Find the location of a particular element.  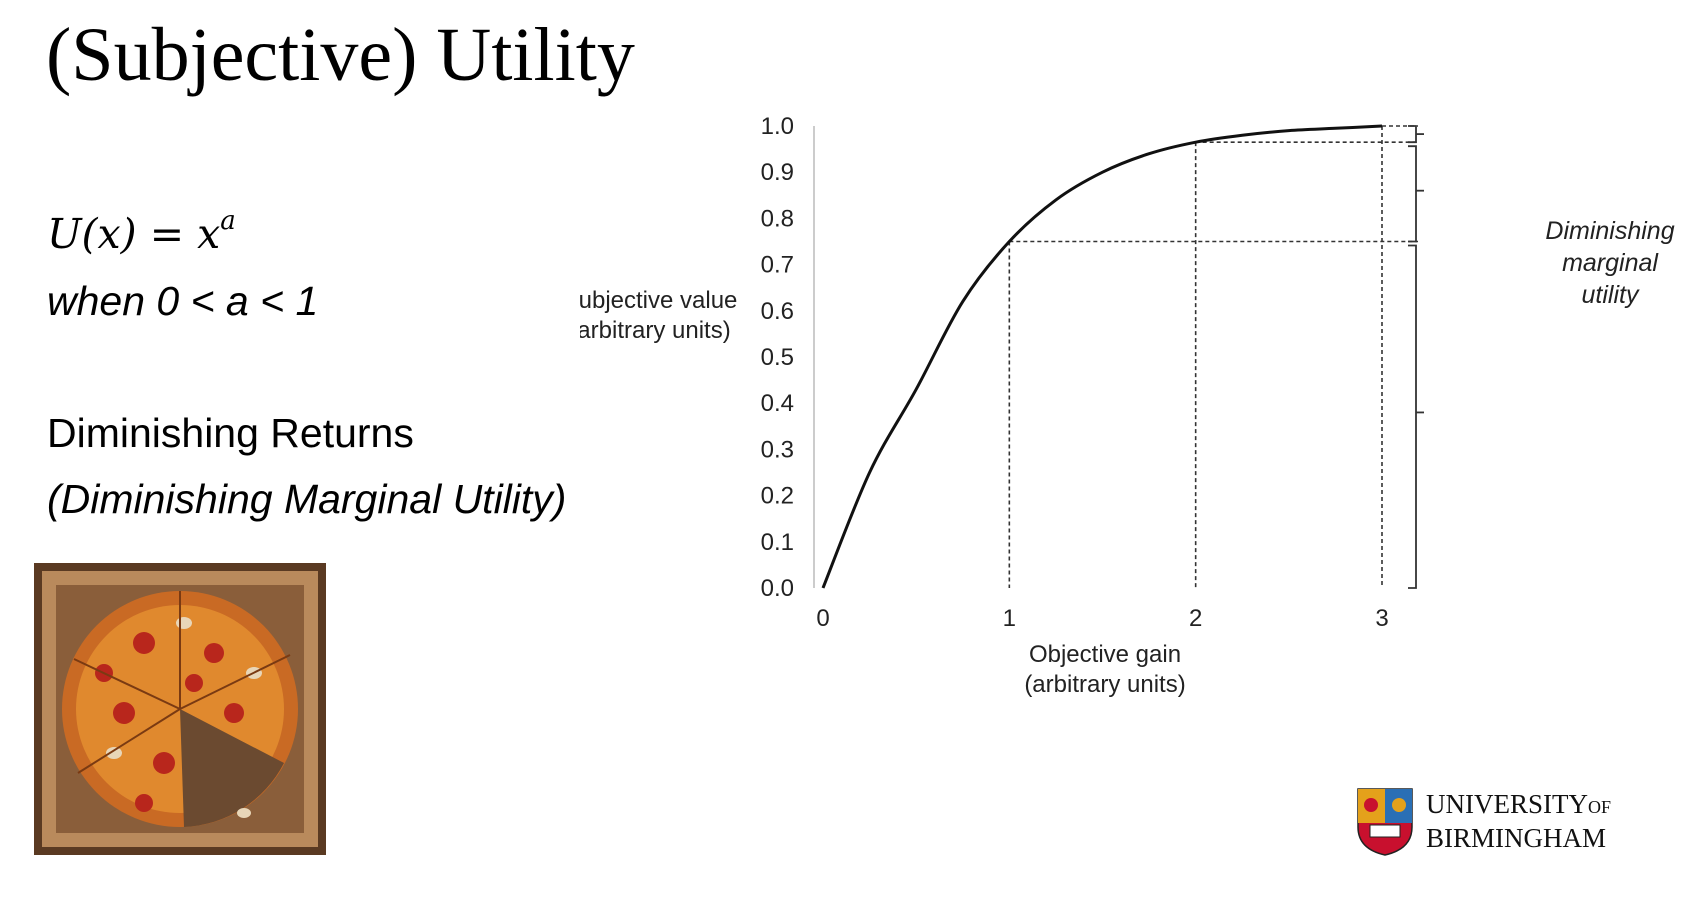

diminishing-marginal-utility-subheading: (Diminishing Marginal Utility) is located at coordinates (307, 499).